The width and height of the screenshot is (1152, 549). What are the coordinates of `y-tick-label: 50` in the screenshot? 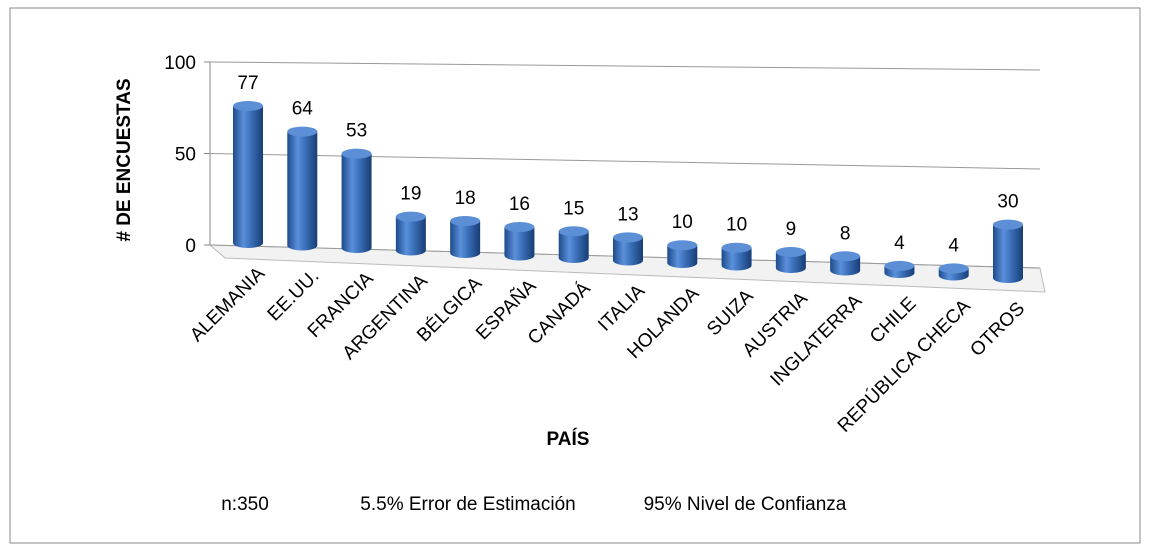 It's located at (185, 155).